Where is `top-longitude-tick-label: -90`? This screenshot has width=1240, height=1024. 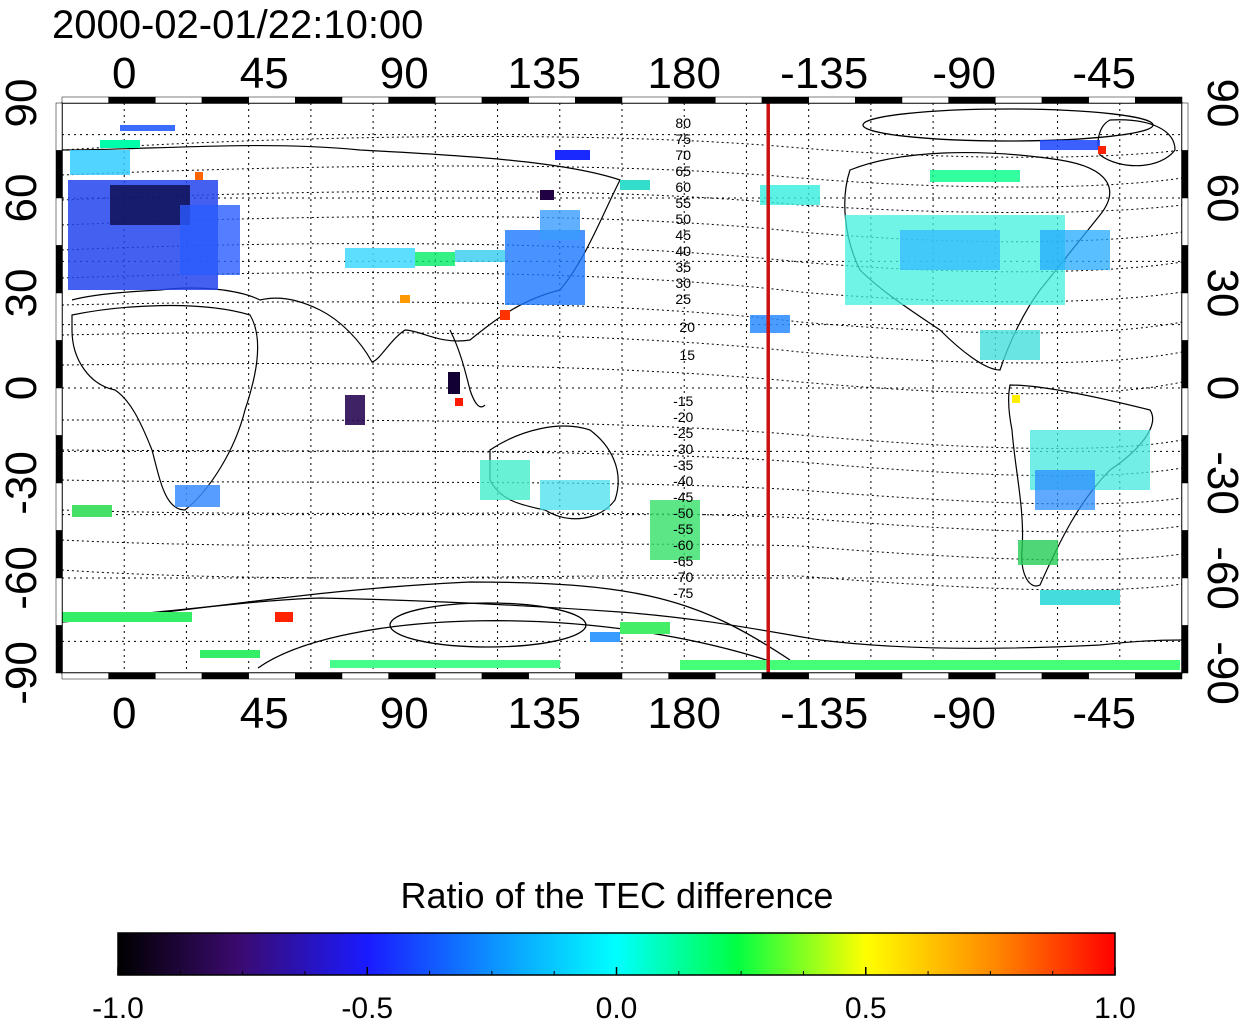 top-longitude-tick-label: -90 is located at coordinates (964, 73).